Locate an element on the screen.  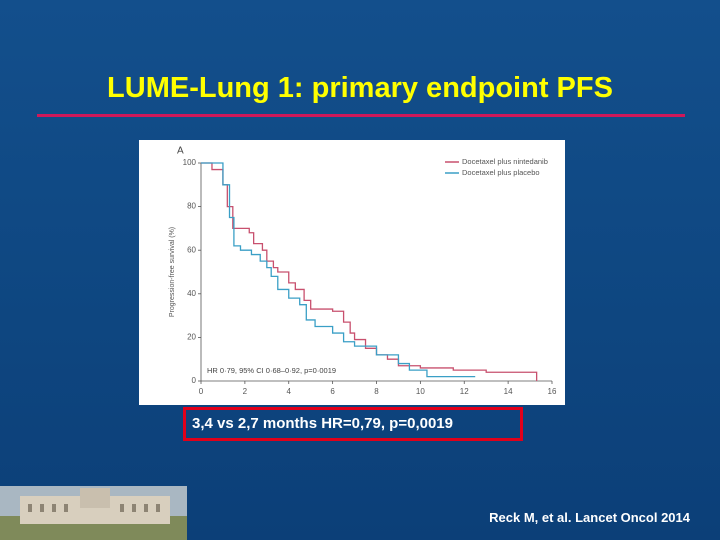
legend-label: Docetaxel plus nintedanib is located at coordinates (505, 161).